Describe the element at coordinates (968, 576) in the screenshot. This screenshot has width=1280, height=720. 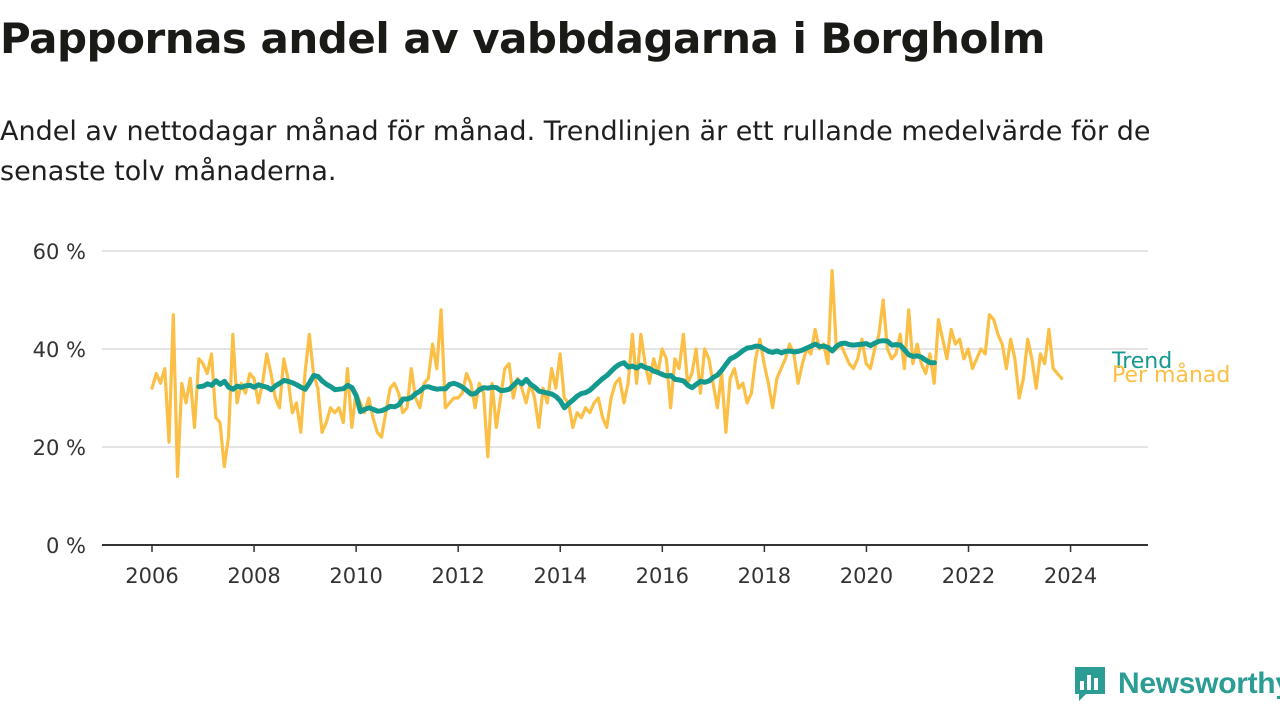
I see `x-tick-label: 2022` at that location.